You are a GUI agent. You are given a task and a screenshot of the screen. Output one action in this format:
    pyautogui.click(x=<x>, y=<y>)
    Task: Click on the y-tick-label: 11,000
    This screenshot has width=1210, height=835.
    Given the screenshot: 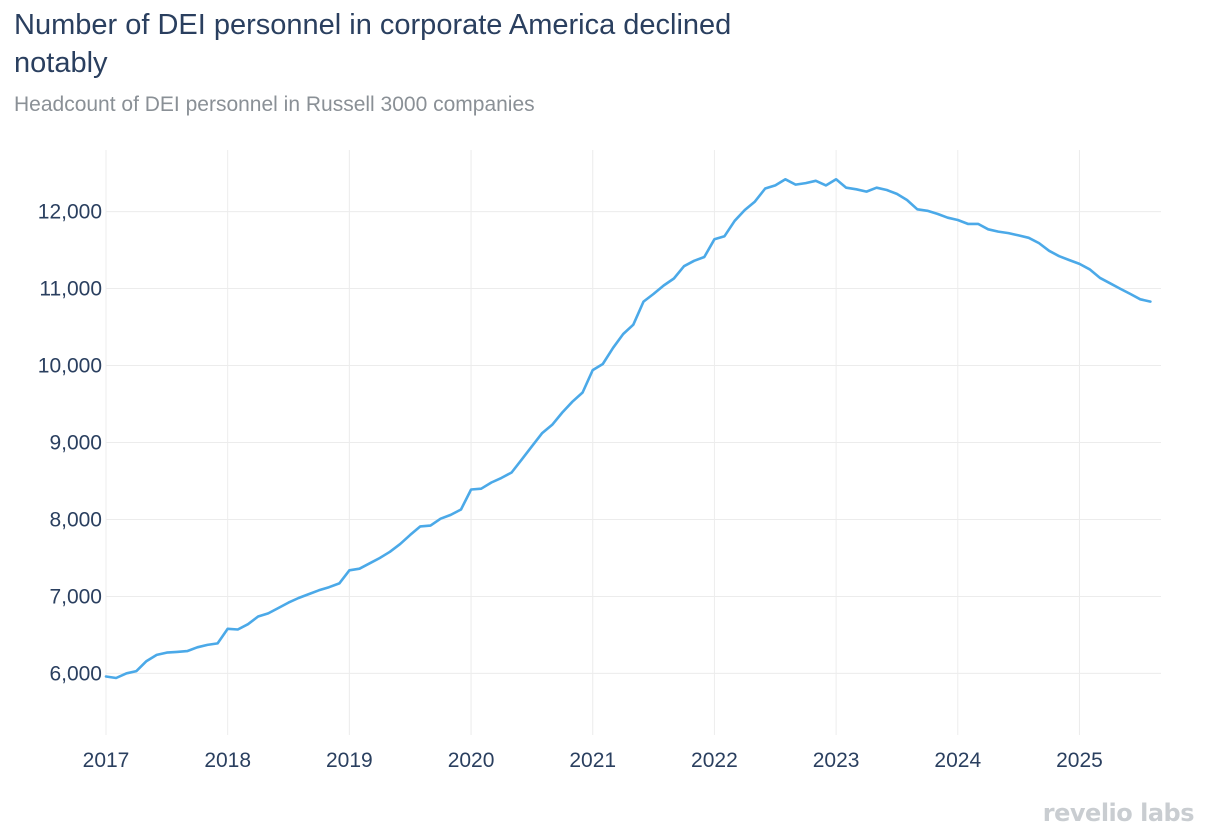 What is the action you would take?
    pyautogui.click(x=70, y=289)
    